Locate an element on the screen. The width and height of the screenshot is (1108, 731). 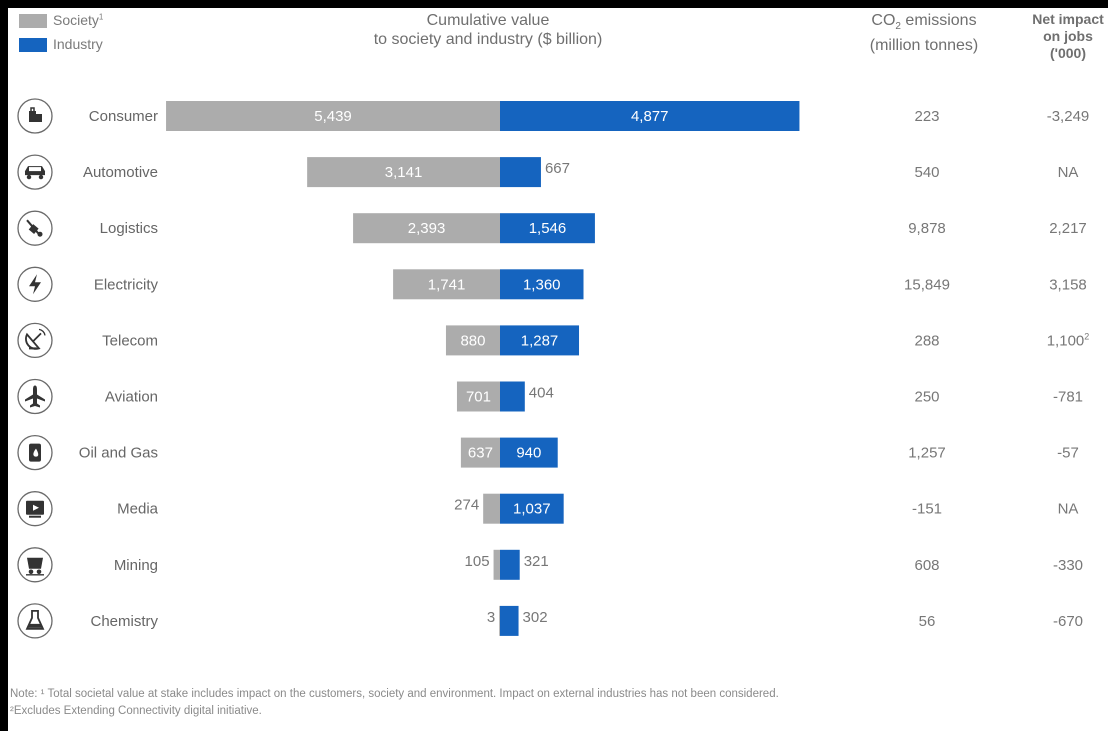
co2-value: -151 is located at coordinates (927, 509).